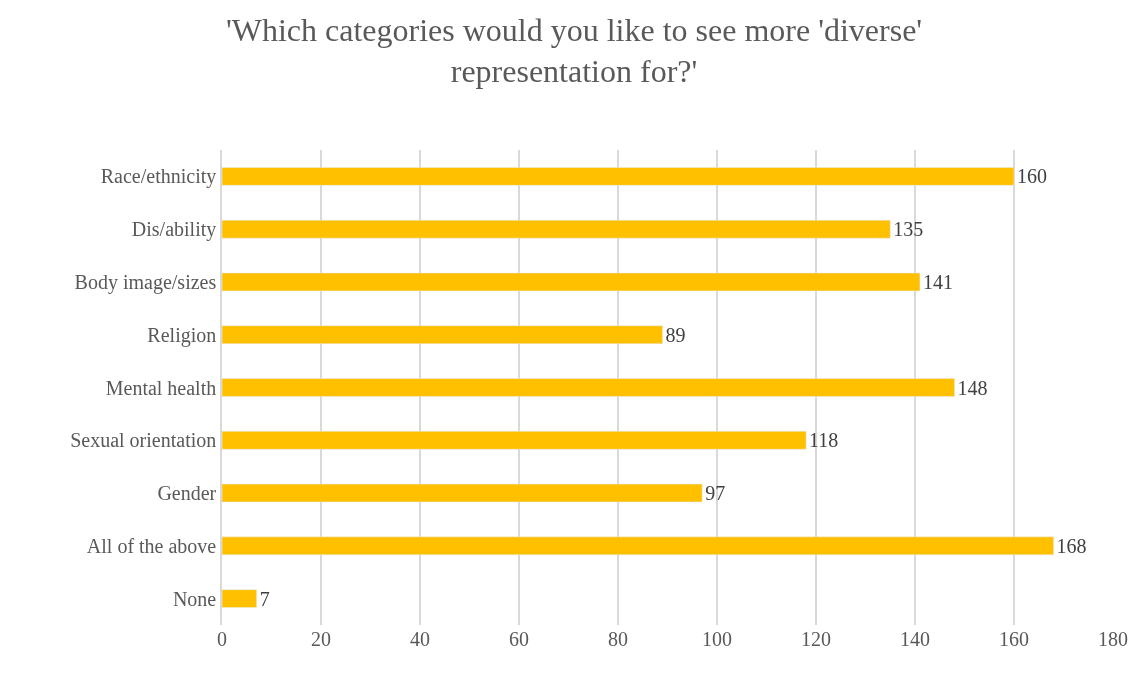 The width and height of the screenshot is (1148, 677). Describe the element at coordinates (618, 639) in the screenshot. I see `x-tick-label: 80` at that location.